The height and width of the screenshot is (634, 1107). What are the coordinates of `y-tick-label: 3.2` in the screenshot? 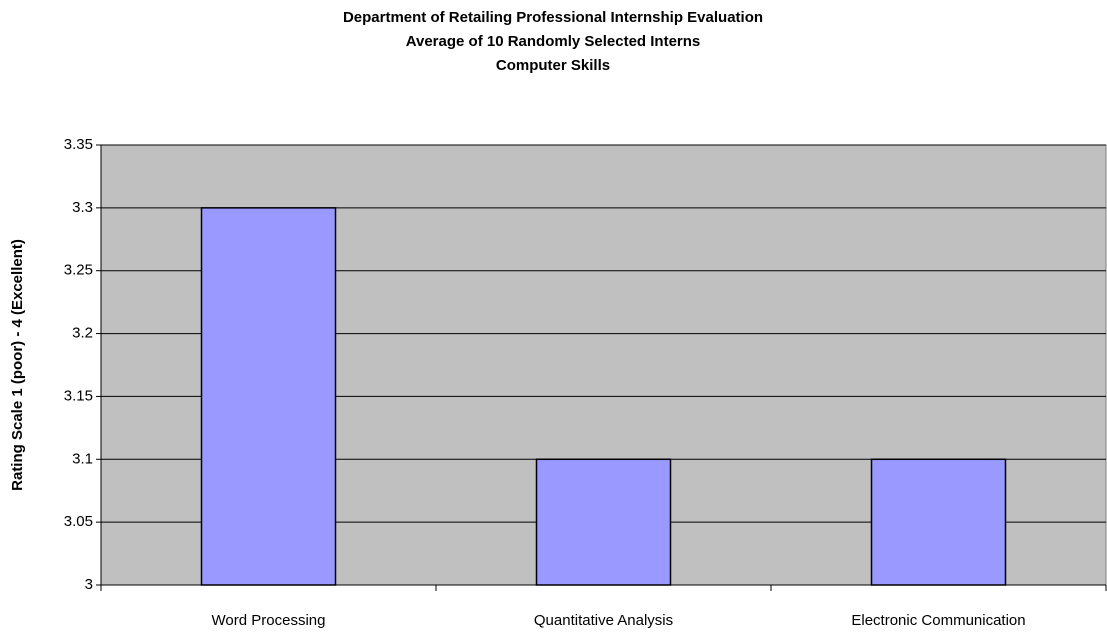 It's located at (82, 333).